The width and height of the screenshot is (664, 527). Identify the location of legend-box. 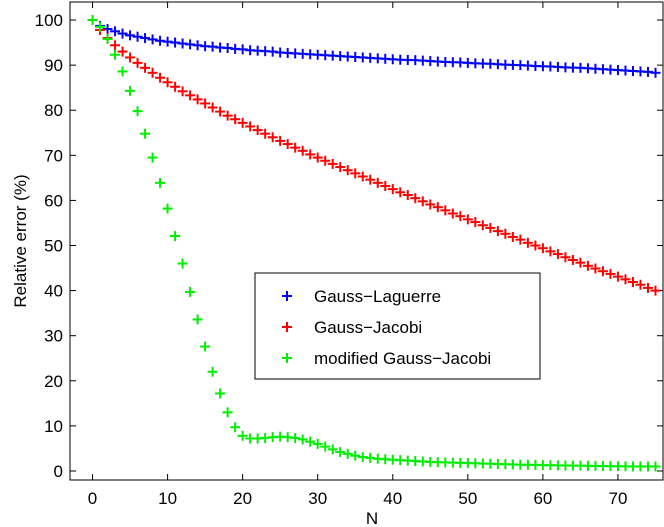
(397, 326).